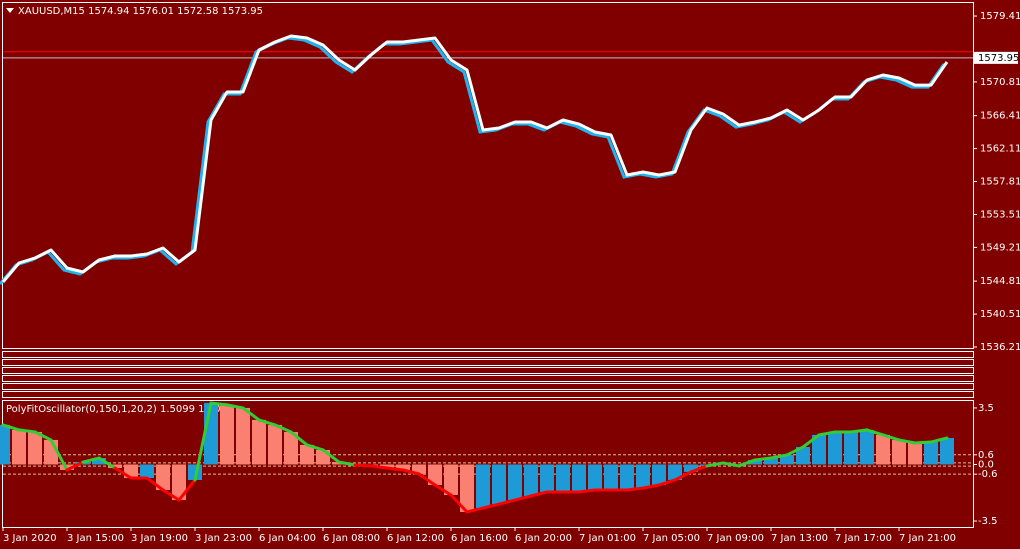 The height and width of the screenshot is (549, 1020). I want to click on y-tick-label: 1570.81, so click(1000, 82).